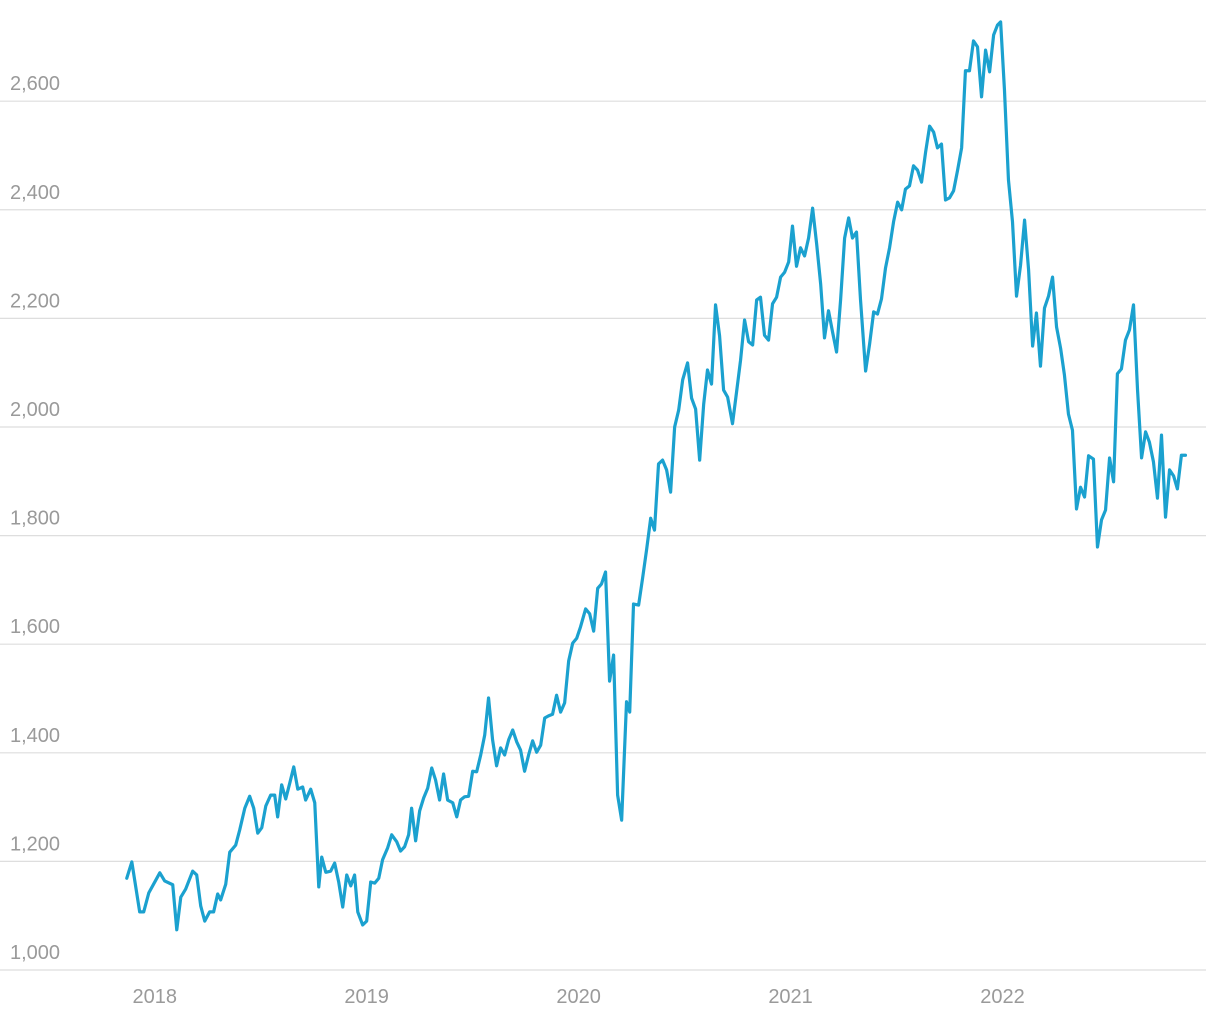 The height and width of the screenshot is (1020, 1220). I want to click on y-tick-label: 1,600, so click(35, 627).